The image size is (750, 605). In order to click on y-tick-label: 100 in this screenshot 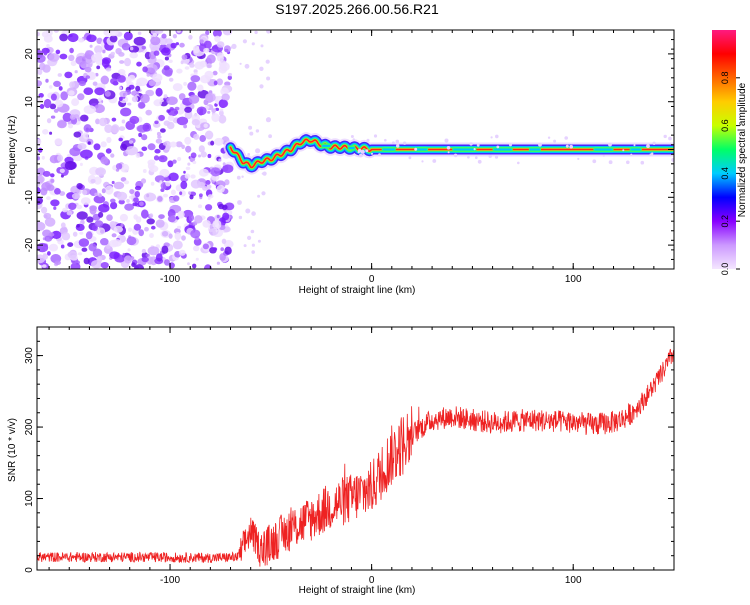, I will do `click(29, 498)`.